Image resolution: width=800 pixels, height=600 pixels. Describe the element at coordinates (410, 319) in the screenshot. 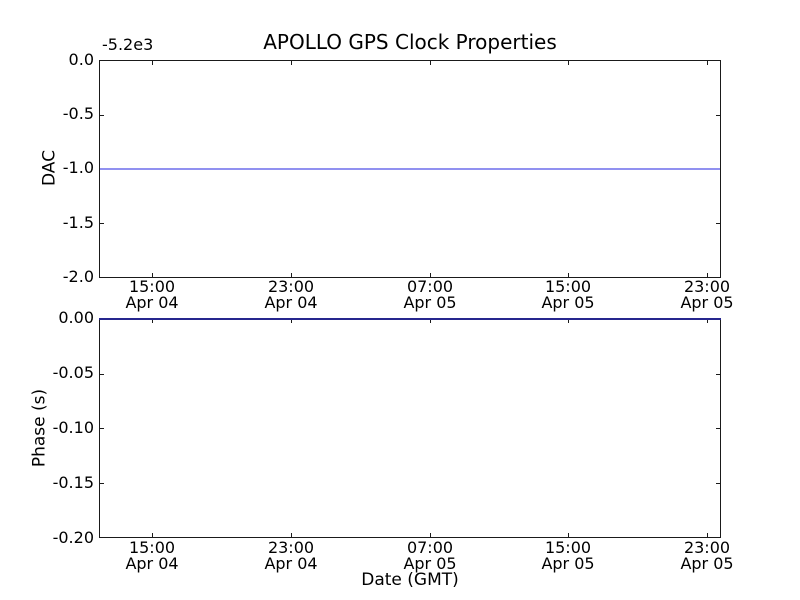

I see `phase-data-line` at that location.